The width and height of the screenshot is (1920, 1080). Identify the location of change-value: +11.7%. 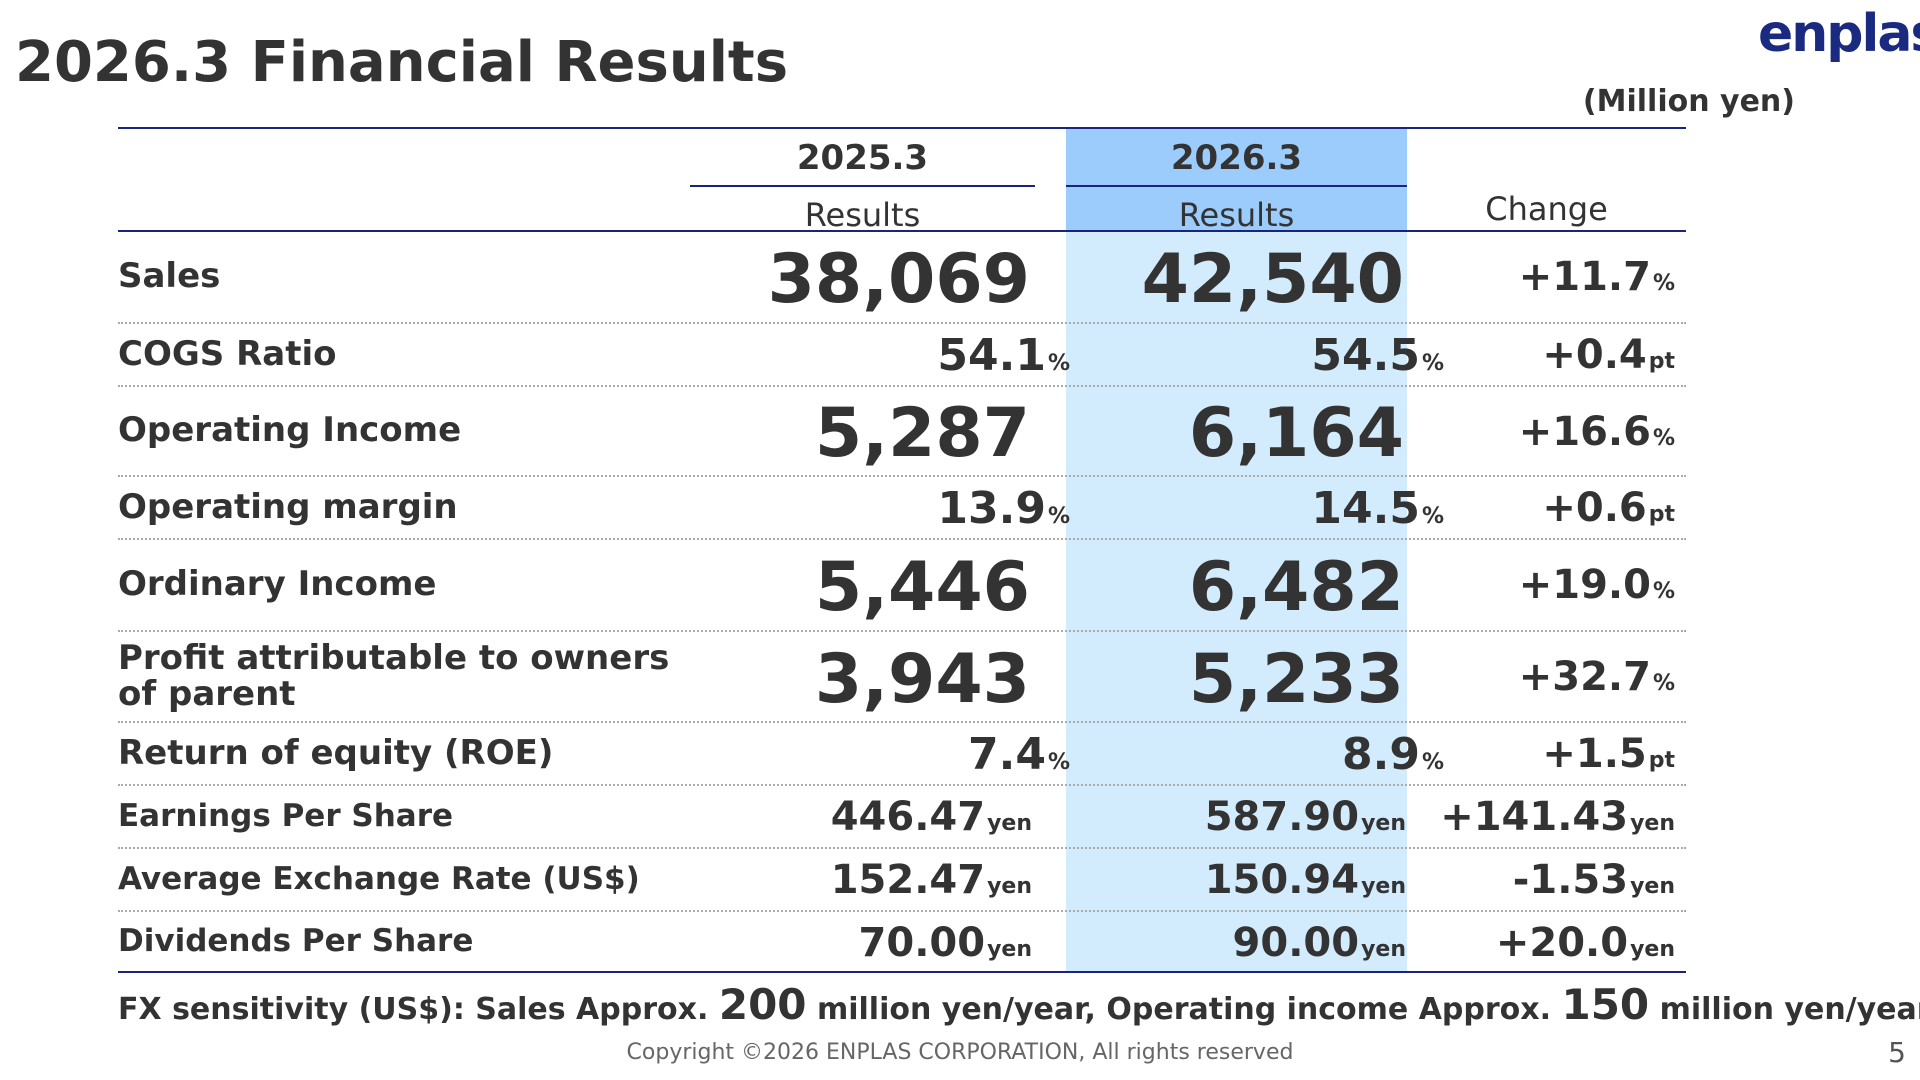
(1596, 277).